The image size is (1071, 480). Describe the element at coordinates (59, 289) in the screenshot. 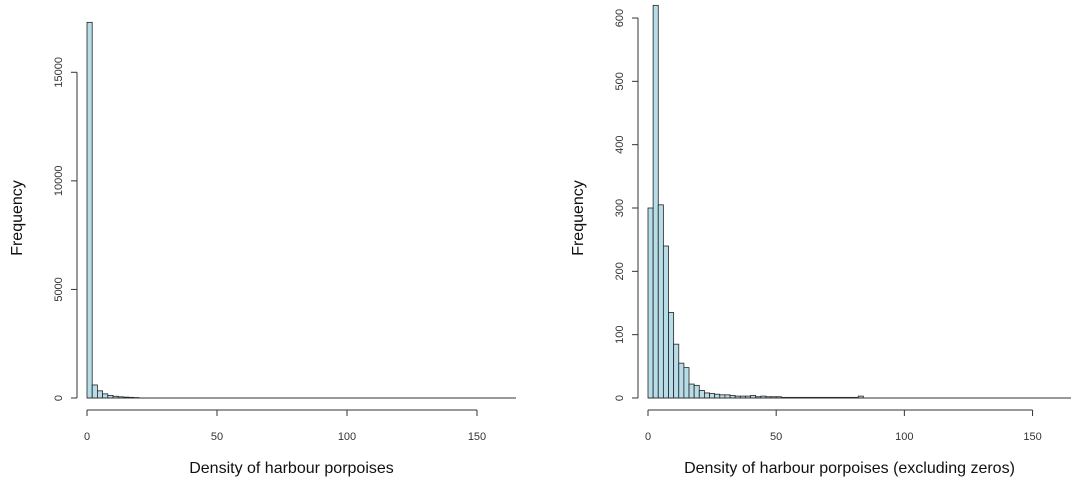

I see `y-tick-label: 5000` at that location.